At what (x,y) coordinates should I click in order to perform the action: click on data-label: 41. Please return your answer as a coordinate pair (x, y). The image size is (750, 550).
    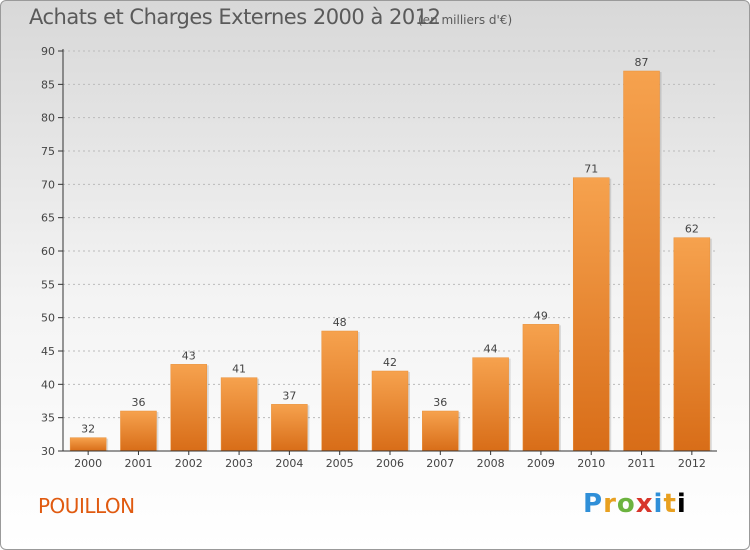
    Looking at the image, I should click on (239, 369).